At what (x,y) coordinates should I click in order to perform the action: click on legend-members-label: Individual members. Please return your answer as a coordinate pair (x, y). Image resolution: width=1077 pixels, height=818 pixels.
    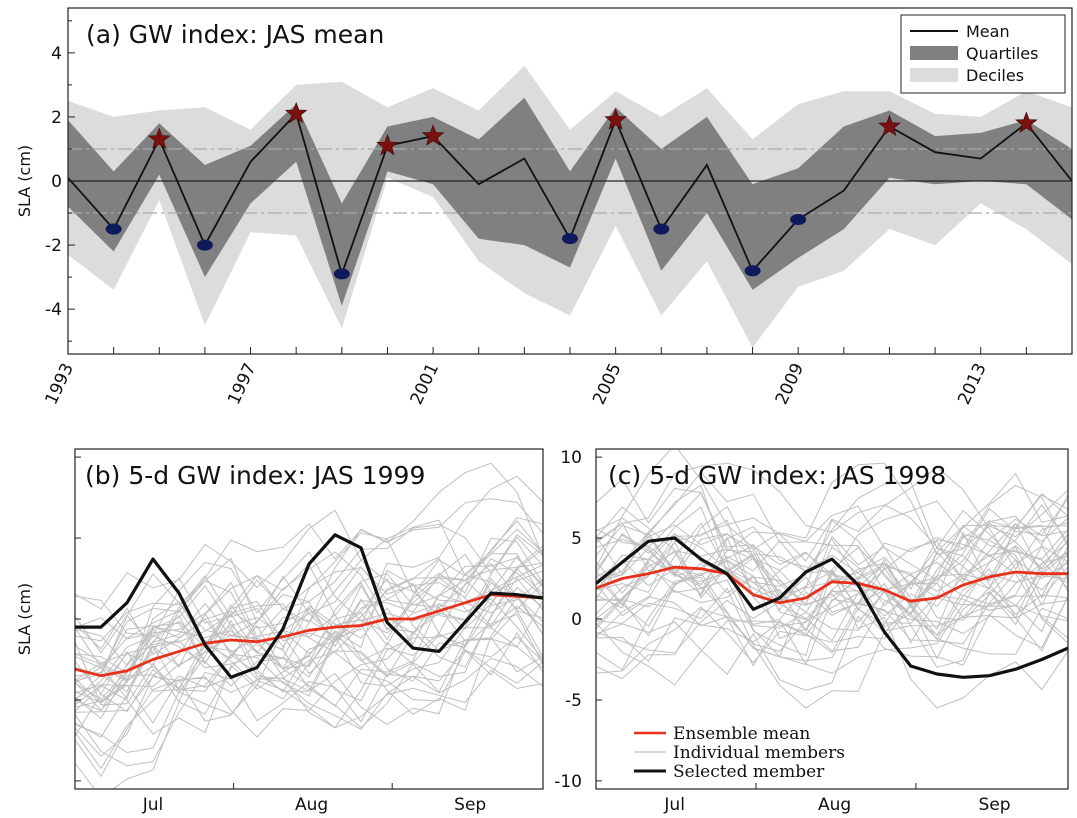
    Looking at the image, I should click on (759, 753).